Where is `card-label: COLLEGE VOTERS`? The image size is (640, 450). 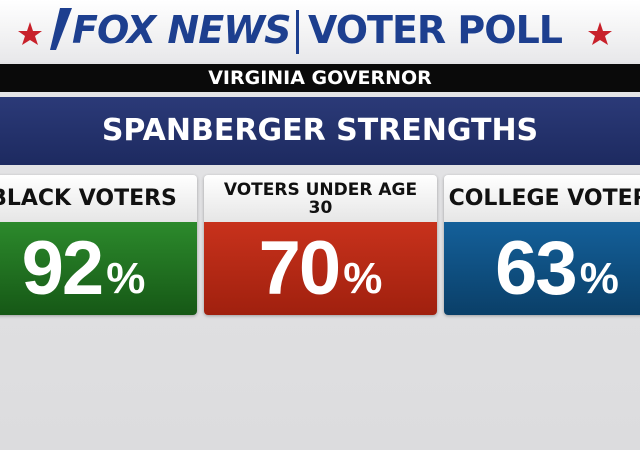
card-label: COLLEGE VOTERS is located at coordinates (542, 198).